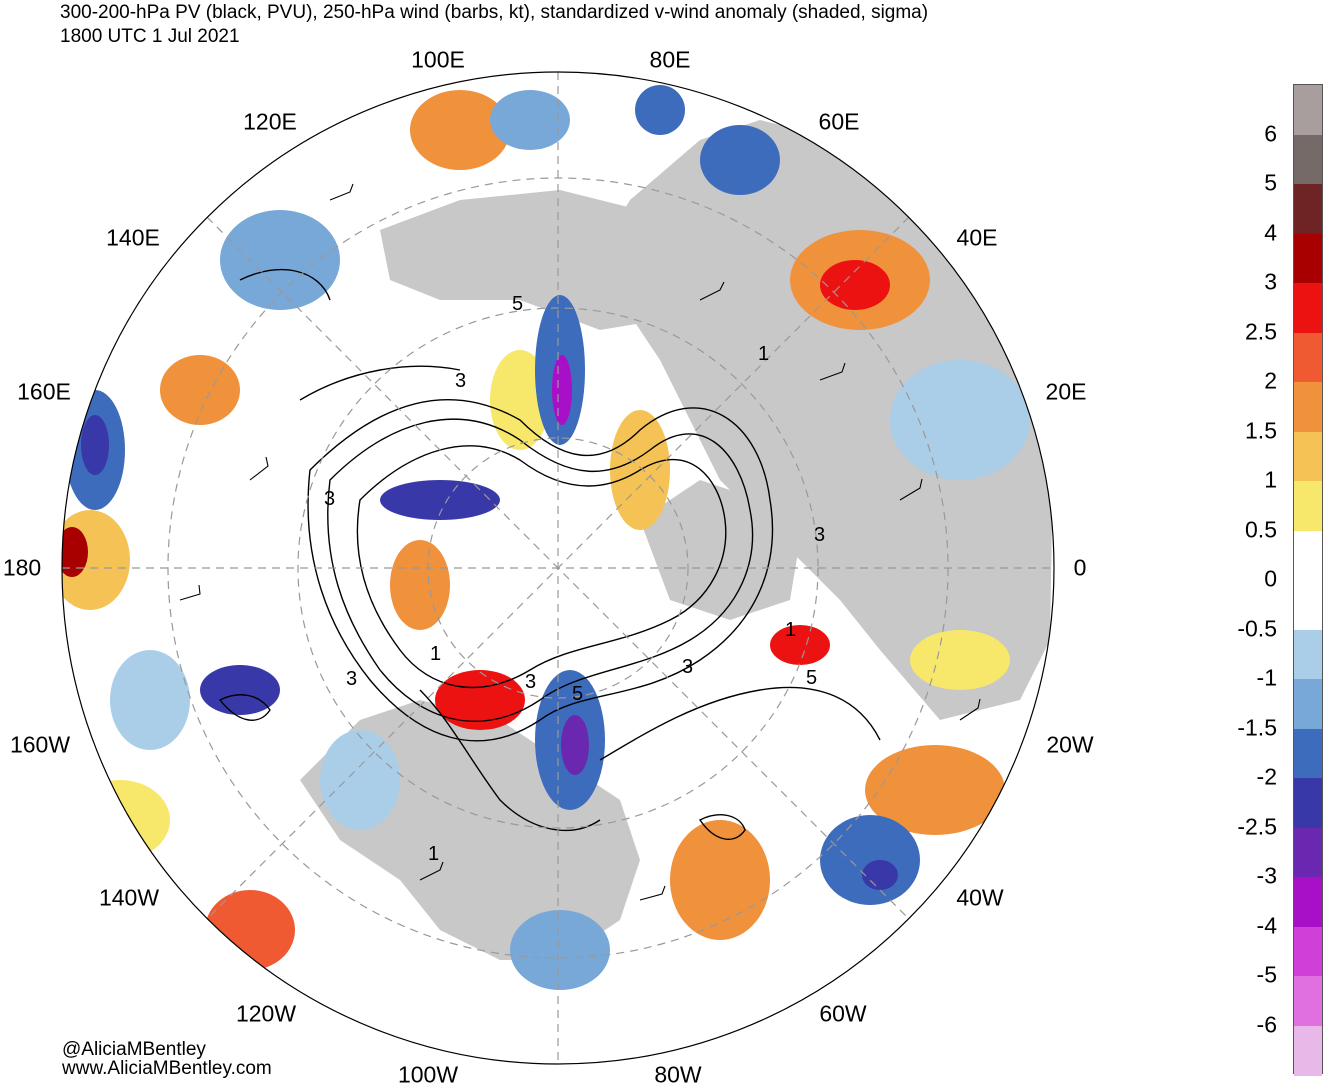  I want to click on colorbar-label: 0, so click(1270, 578).